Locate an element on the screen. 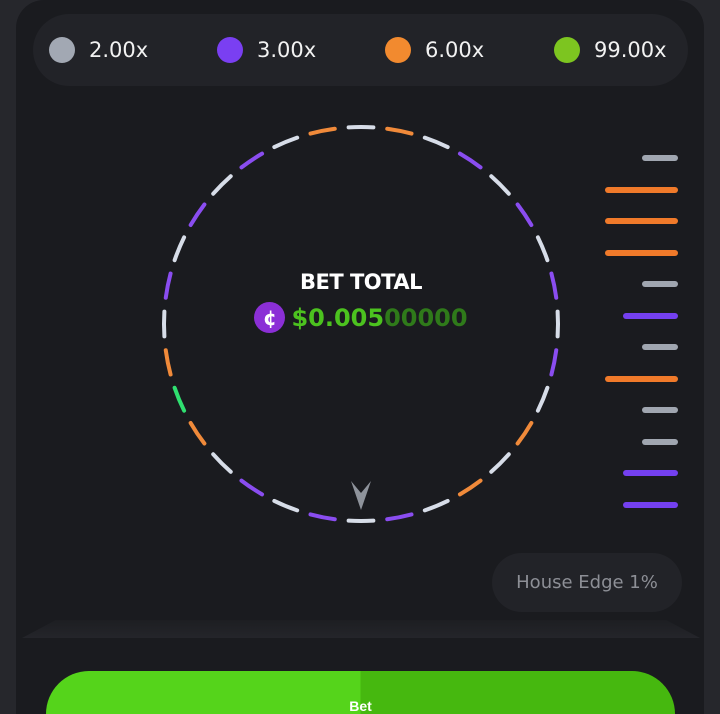 The height and width of the screenshot is (714, 720). pointer-arrow-icon is located at coordinates (361, 495).